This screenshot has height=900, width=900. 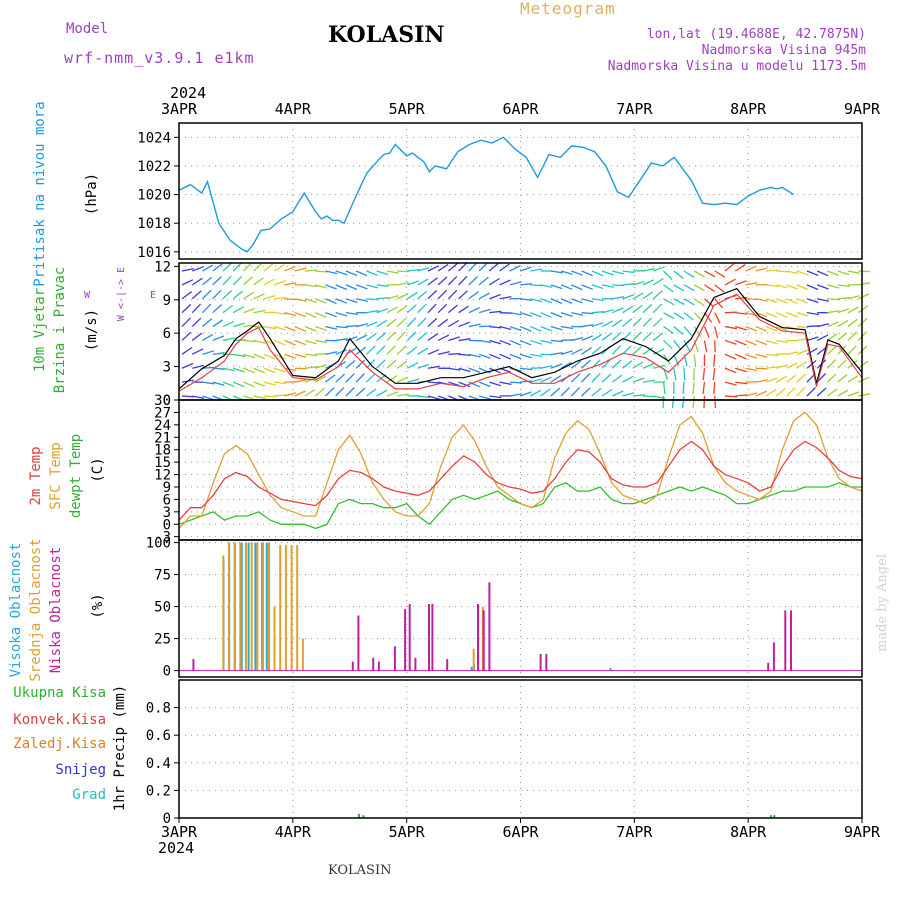 What do you see at coordinates (520, 331) in the screenshot?
I see `panel-frame` at bounding box center [520, 331].